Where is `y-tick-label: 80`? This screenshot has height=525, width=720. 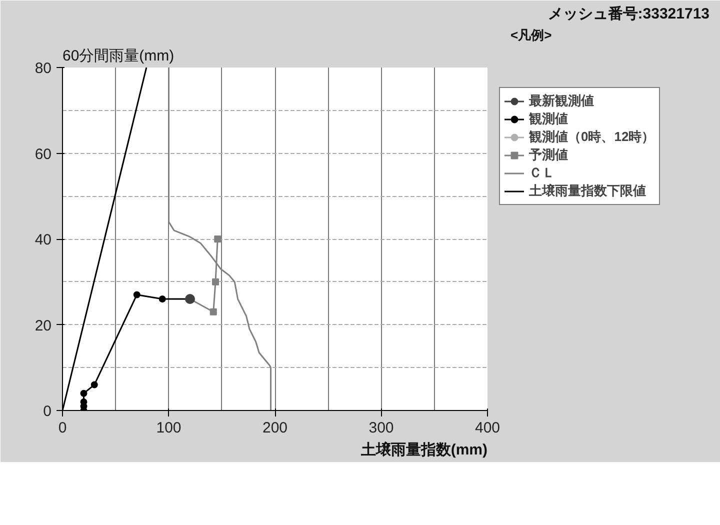
y-tick-label: 80 is located at coordinates (43, 68).